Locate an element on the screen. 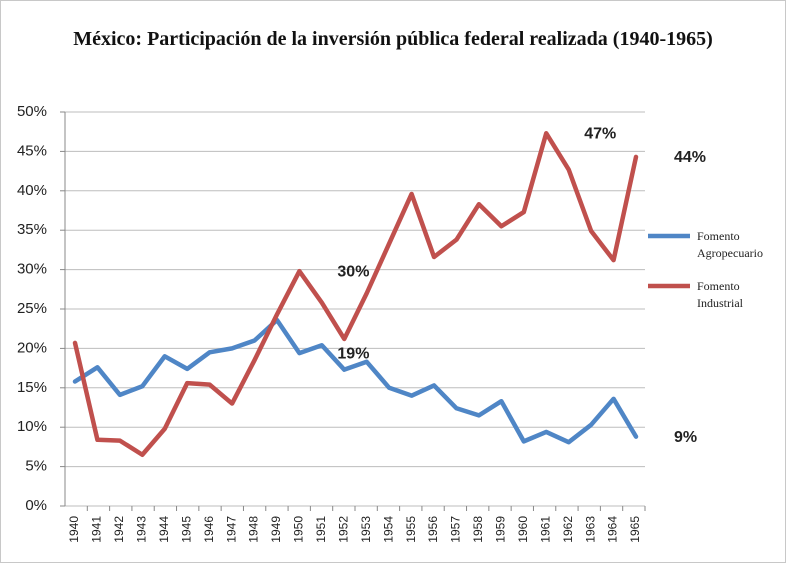  x-tick-label: 1952 is located at coordinates (343, 529).